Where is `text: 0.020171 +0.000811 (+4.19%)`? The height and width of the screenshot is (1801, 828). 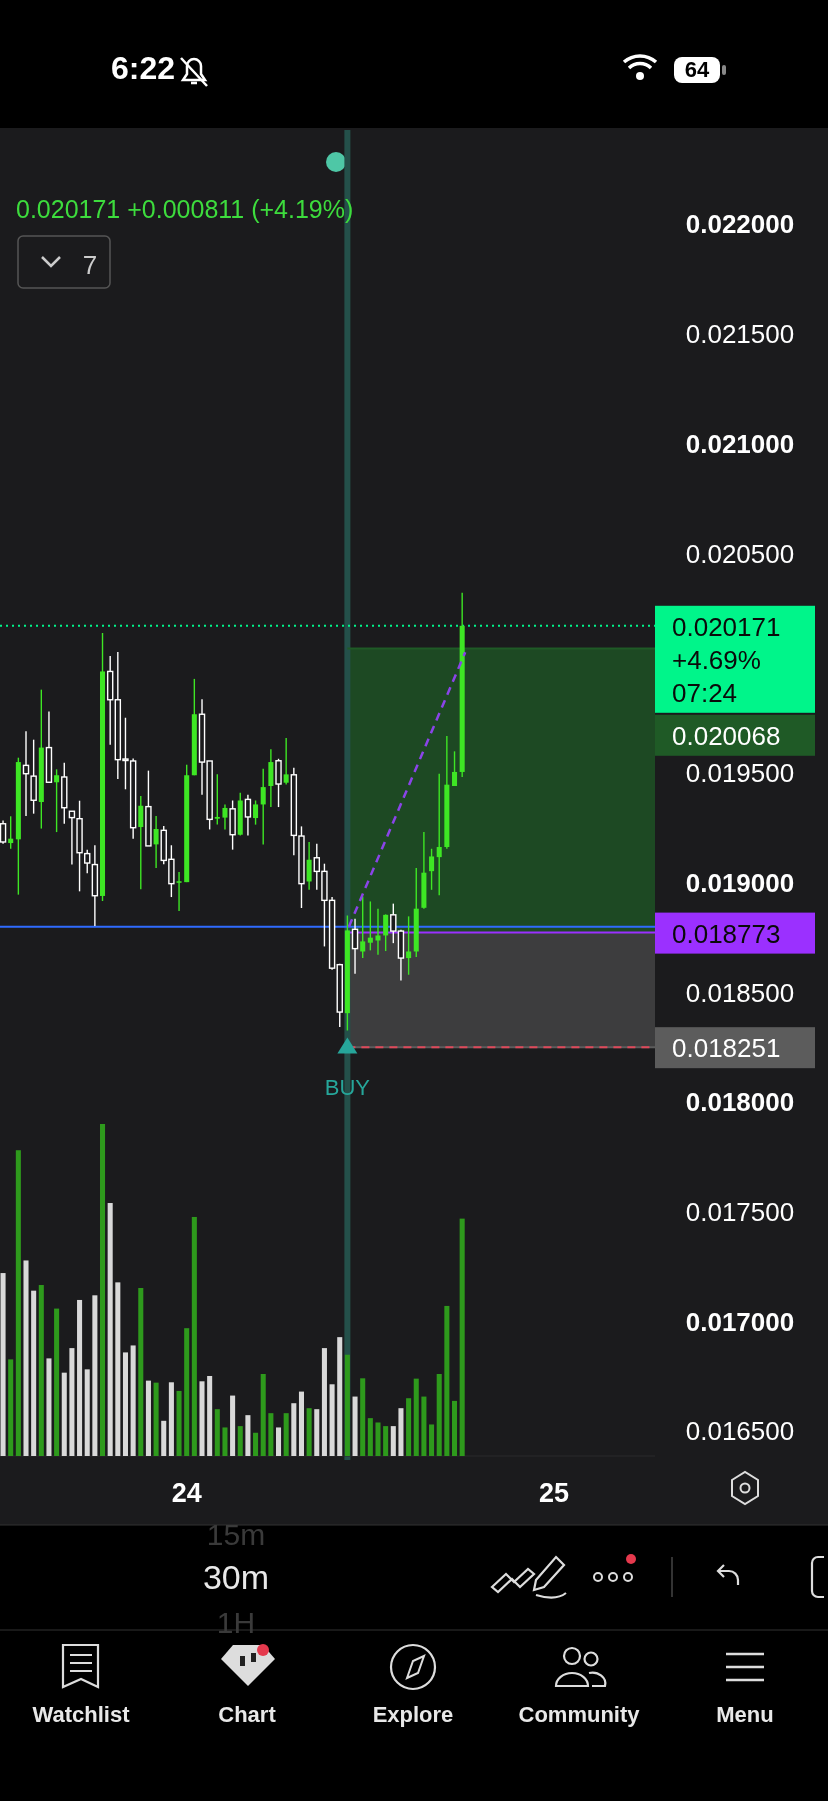
text: 0.020171 +0.000811 (+4.19%) is located at coordinates (185, 209).